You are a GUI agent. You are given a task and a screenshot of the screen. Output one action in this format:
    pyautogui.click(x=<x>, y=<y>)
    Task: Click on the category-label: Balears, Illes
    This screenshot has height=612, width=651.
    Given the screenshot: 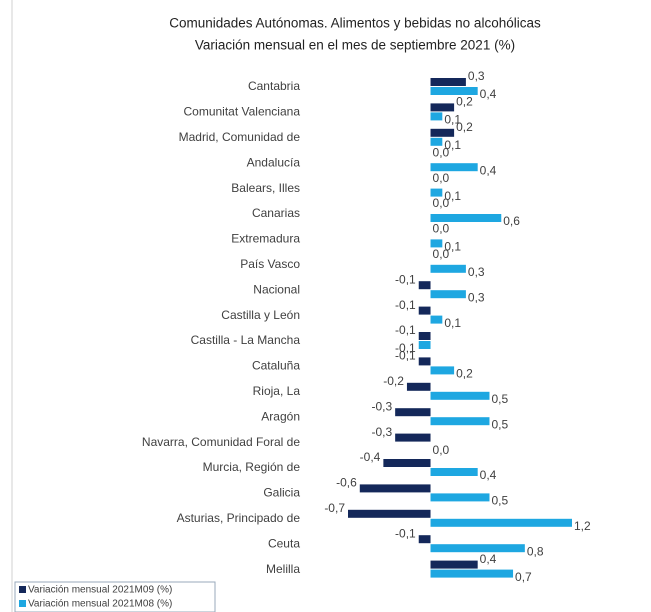 What is the action you would take?
    pyautogui.click(x=265, y=188)
    